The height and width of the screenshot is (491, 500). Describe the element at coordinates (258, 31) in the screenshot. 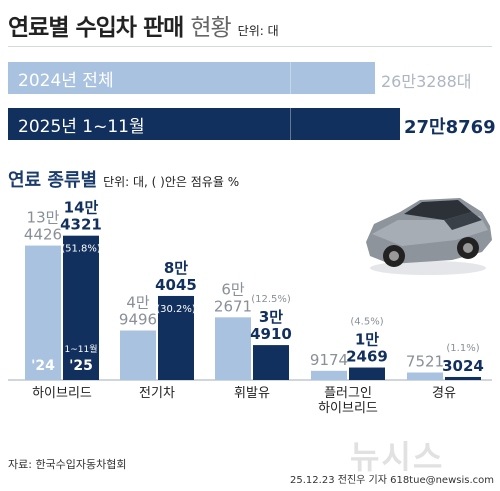

I see `title-unit: 단위: 대` at that location.